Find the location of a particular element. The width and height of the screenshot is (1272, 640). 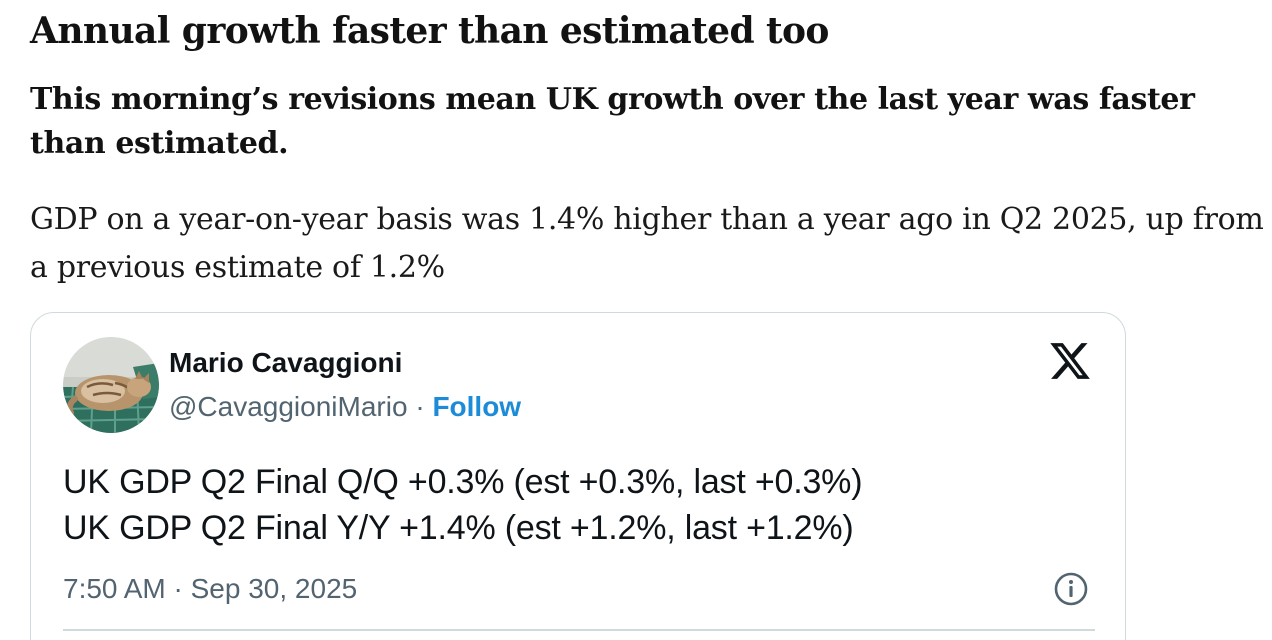

tweet-timestamp: 7:50 AM · Sep 30, 2025 is located at coordinates (210, 589).